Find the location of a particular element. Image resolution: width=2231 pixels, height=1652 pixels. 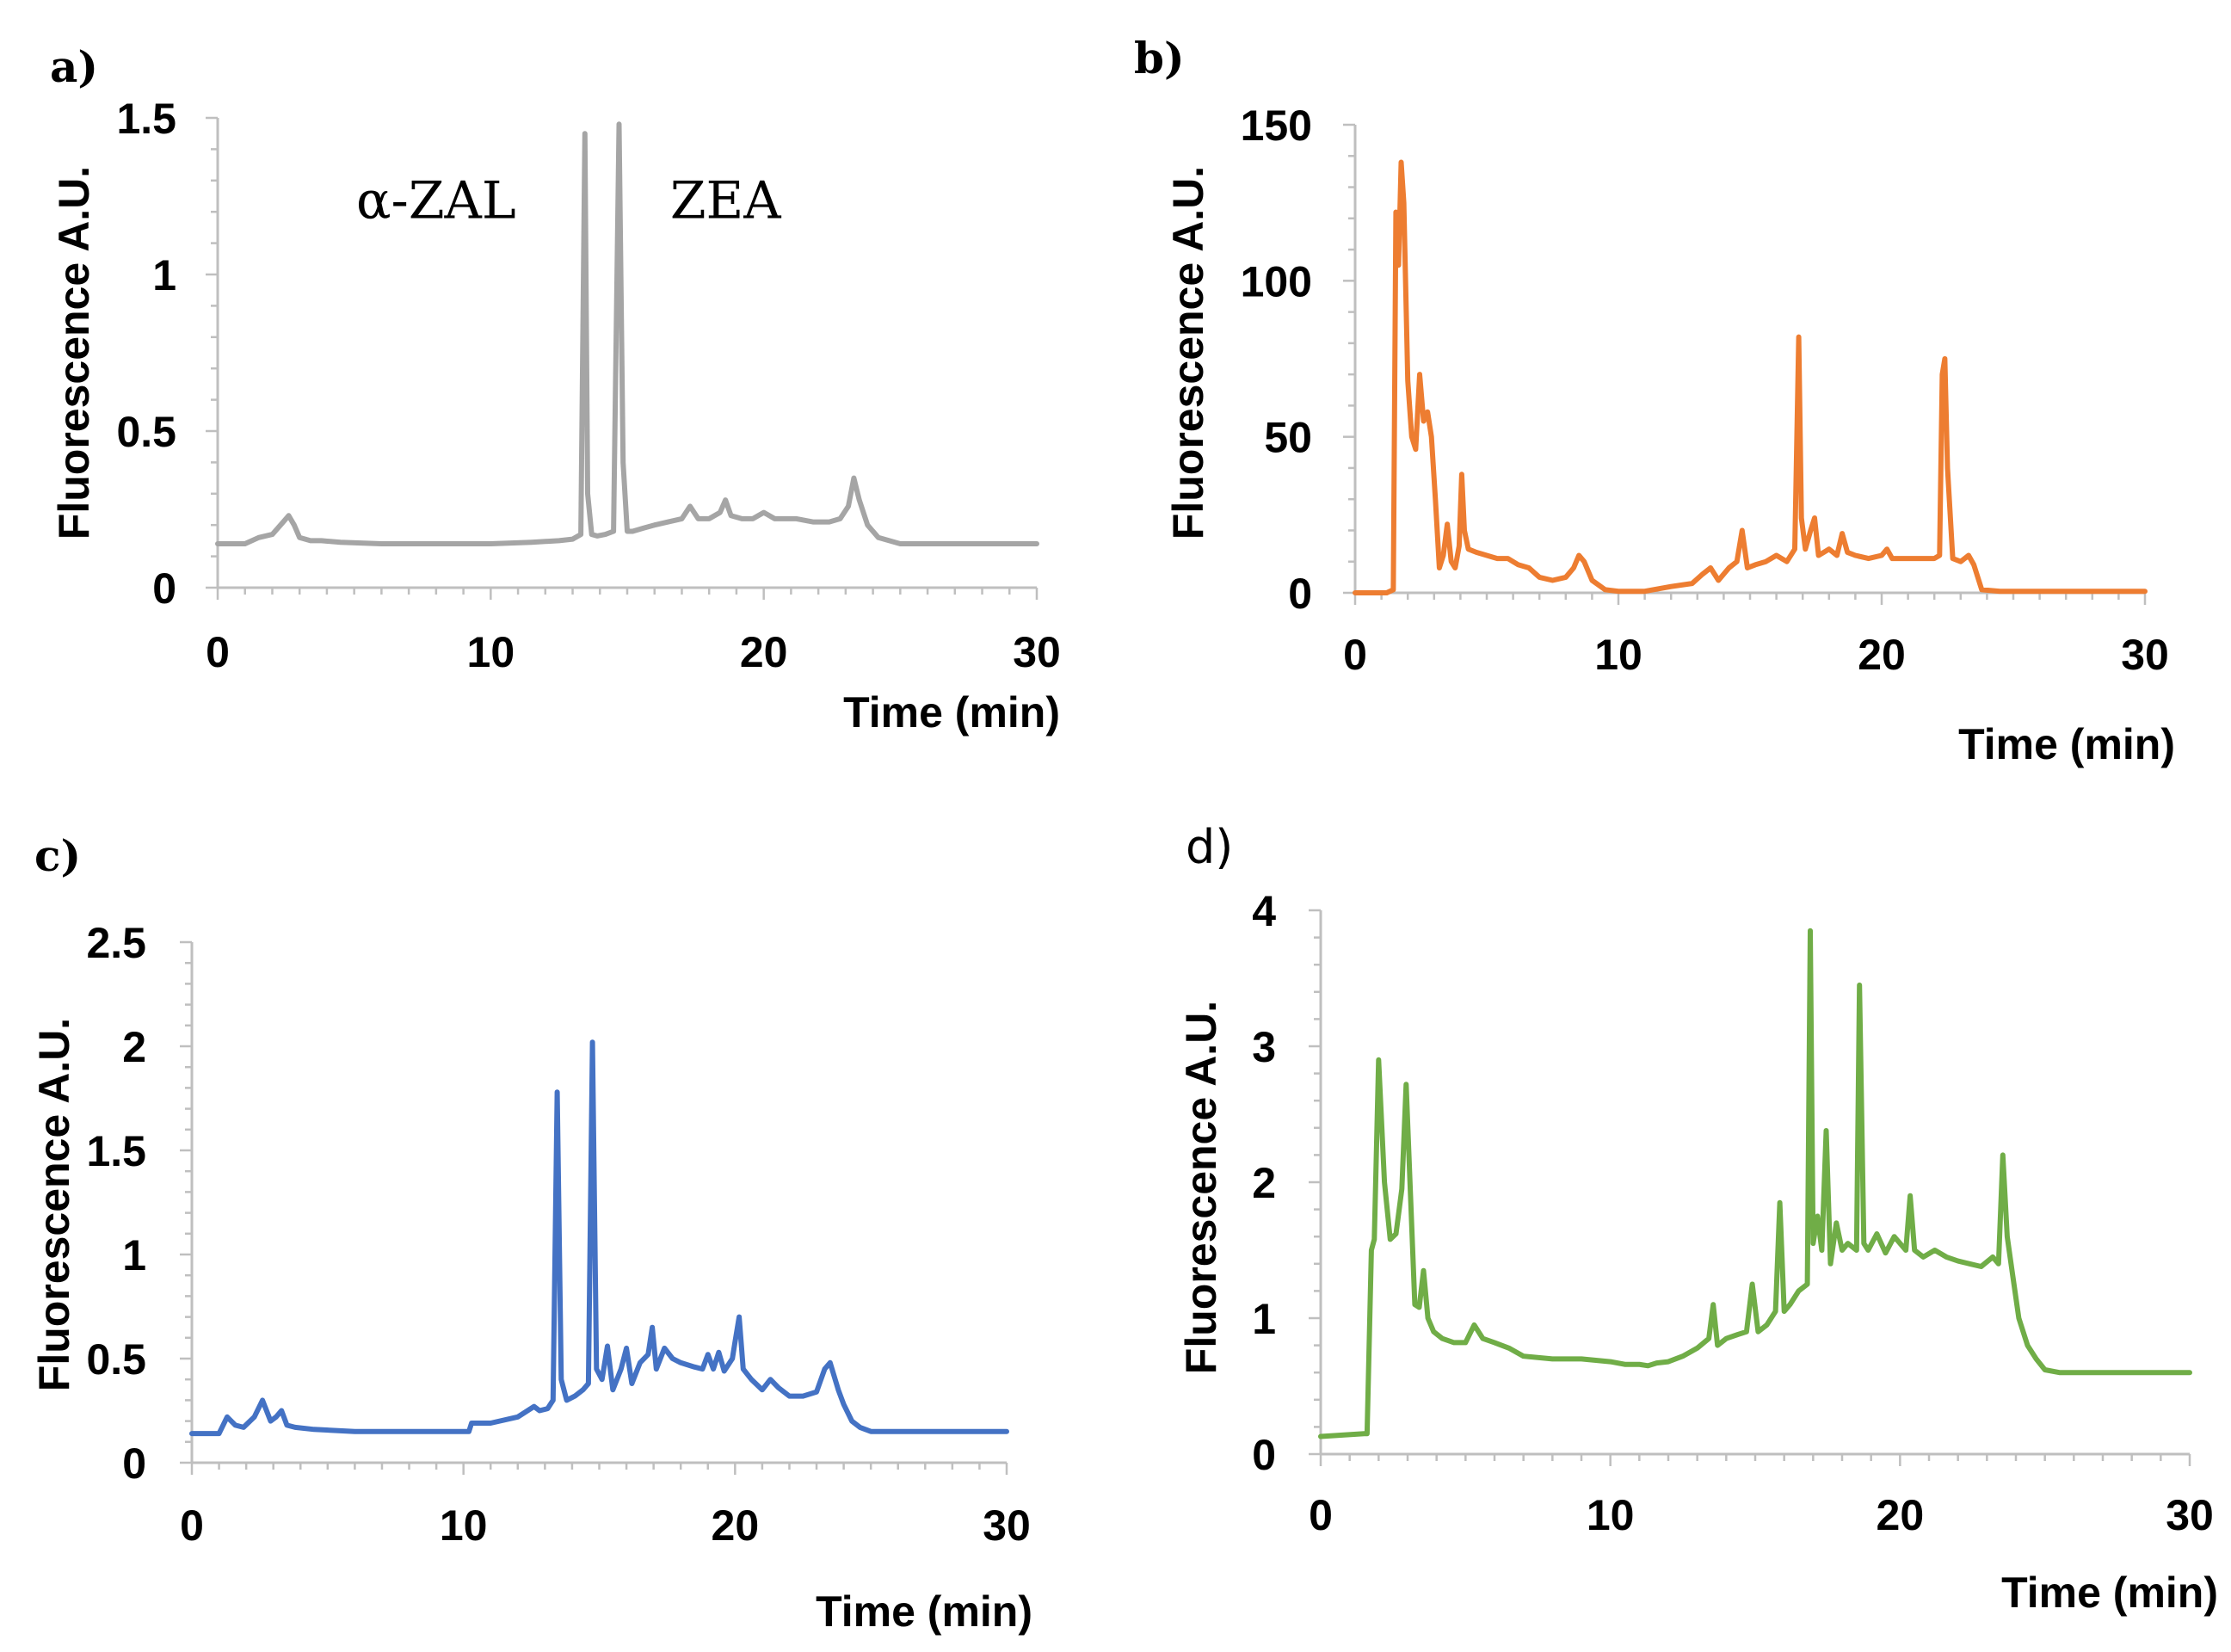

y-tick-label: 2.5 is located at coordinates (116, 943).